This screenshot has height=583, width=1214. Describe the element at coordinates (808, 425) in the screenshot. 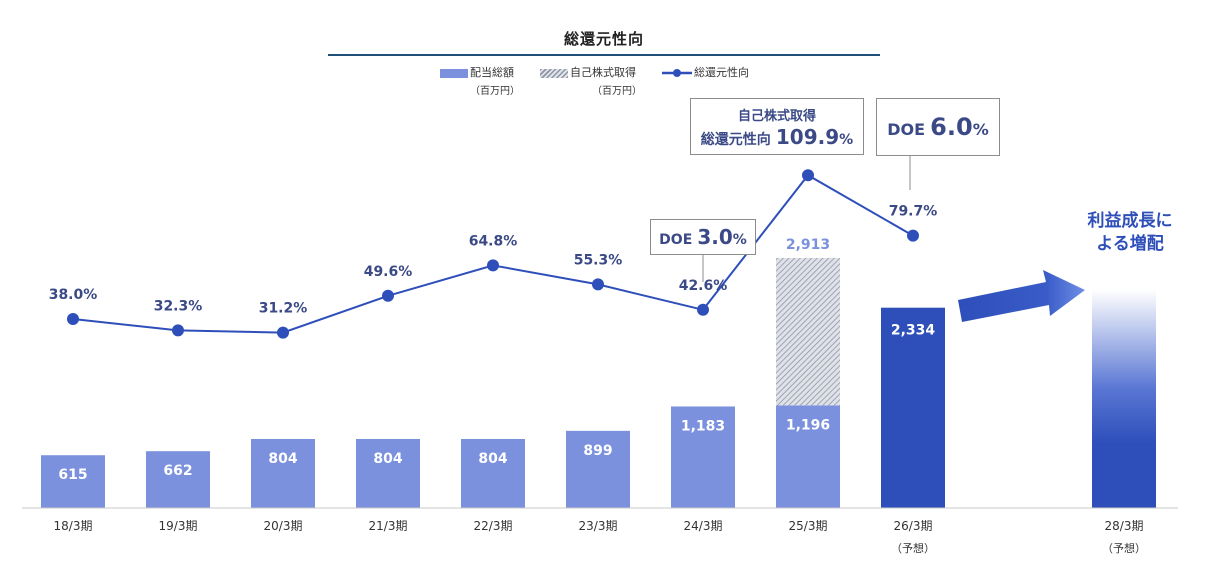

I see `dividend-label-25/3期: 1,196` at that location.